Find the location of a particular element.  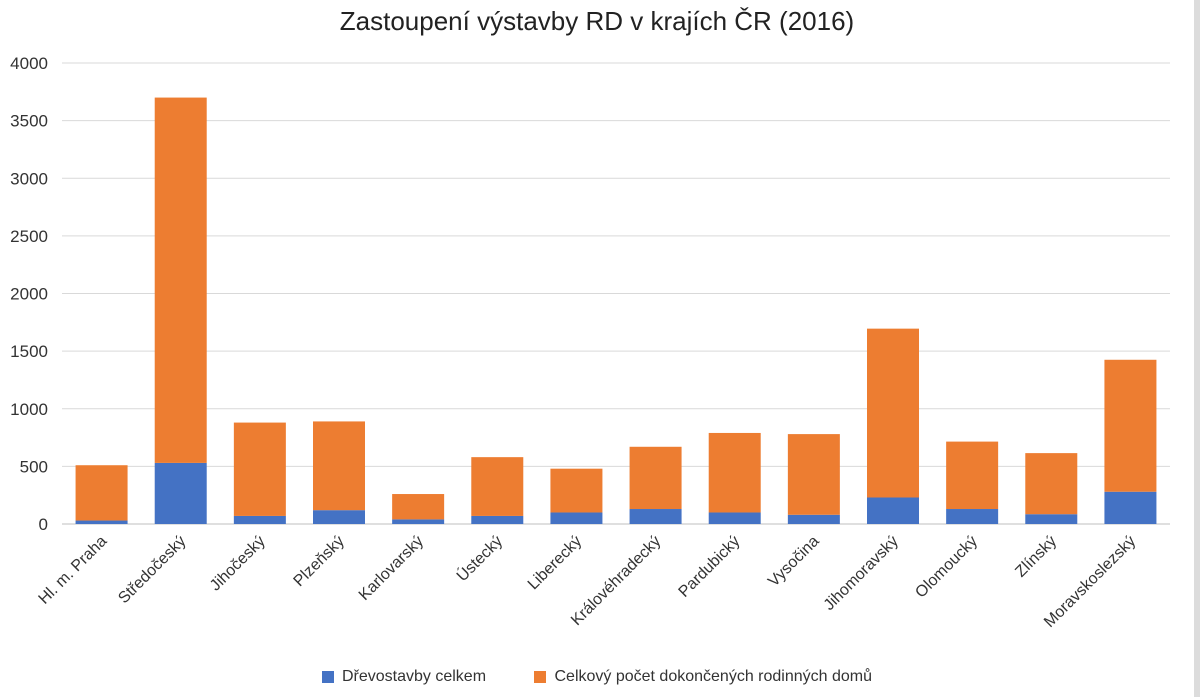

x-tick-label-1: Středočeský is located at coordinates (152, 570).